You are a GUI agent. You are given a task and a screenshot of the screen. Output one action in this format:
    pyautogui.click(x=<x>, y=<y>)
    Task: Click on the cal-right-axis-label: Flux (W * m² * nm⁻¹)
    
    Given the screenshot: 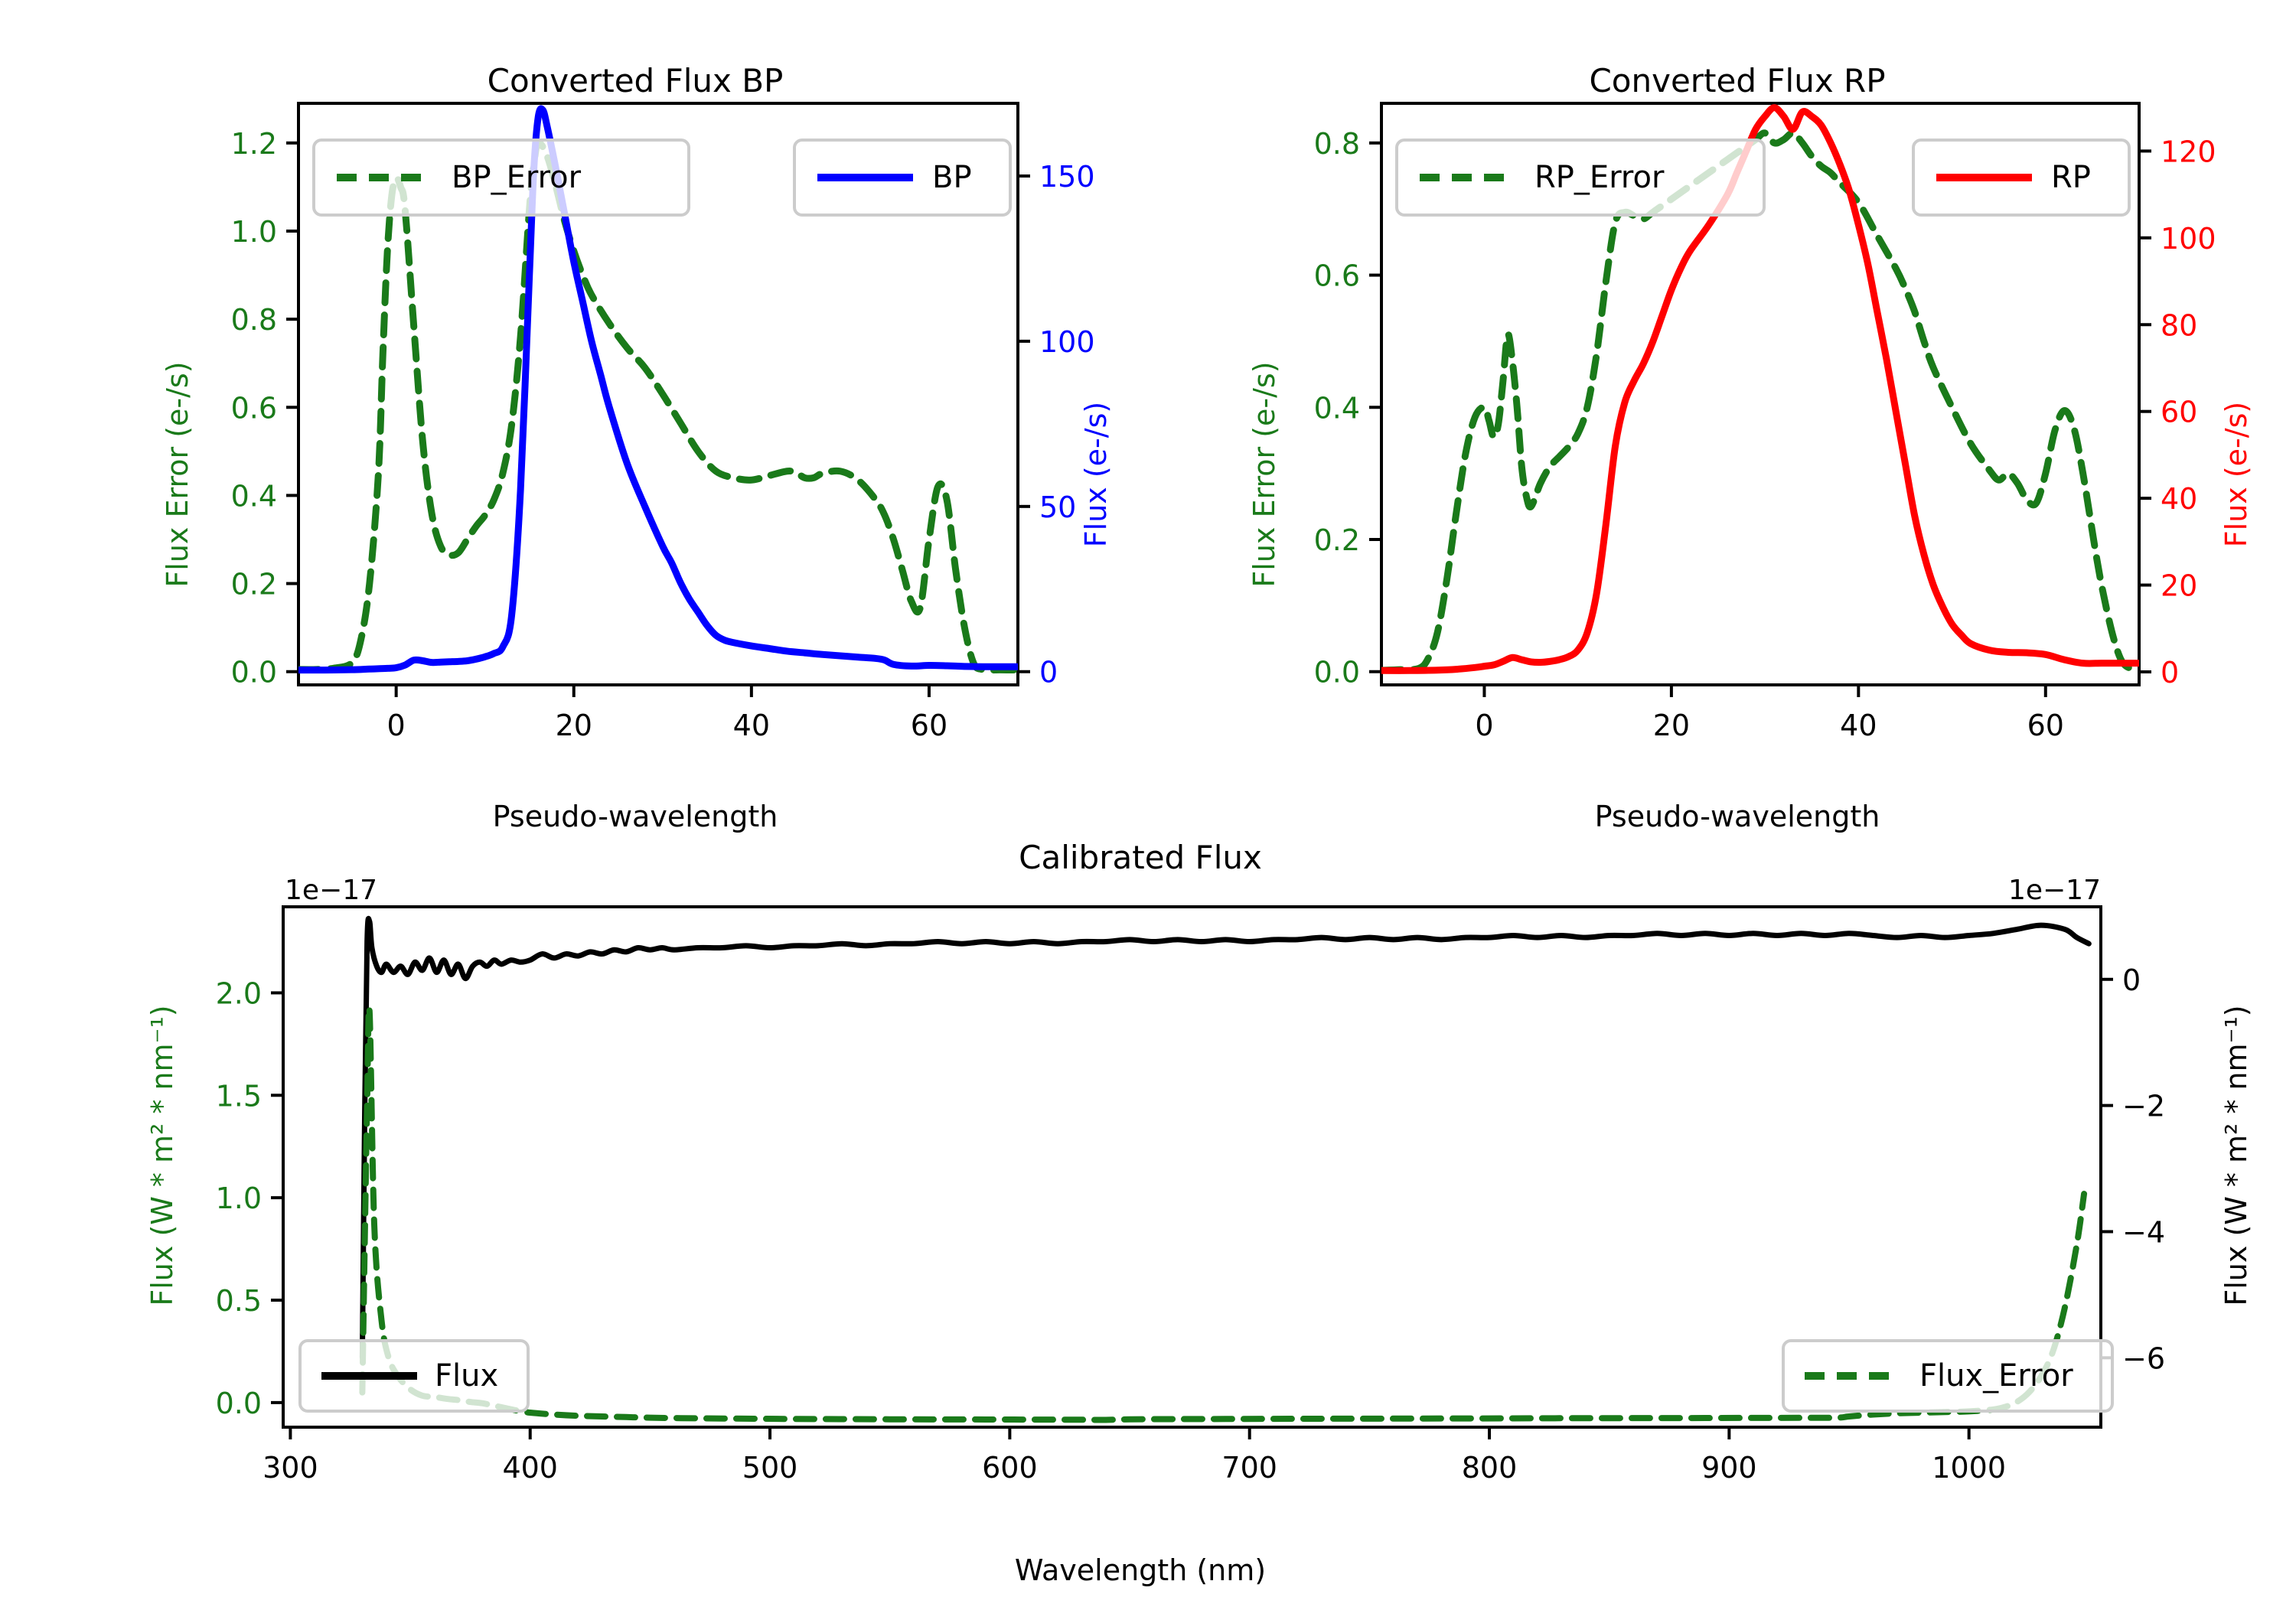 What is the action you would take?
    pyautogui.click(x=2236, y=1155)
    